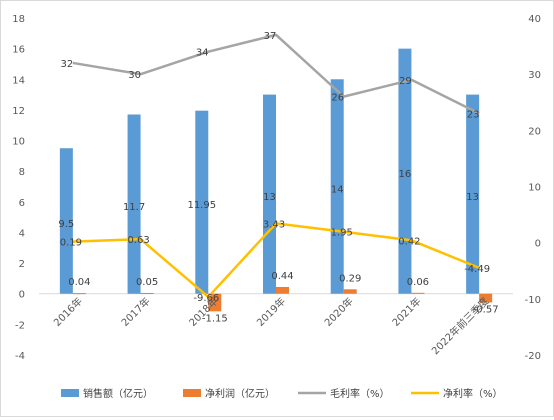 The image size is (554, 420). Describe the element at coordinates (22, 203) in the screenshot. I see `left-tick-label: 6` at that location.